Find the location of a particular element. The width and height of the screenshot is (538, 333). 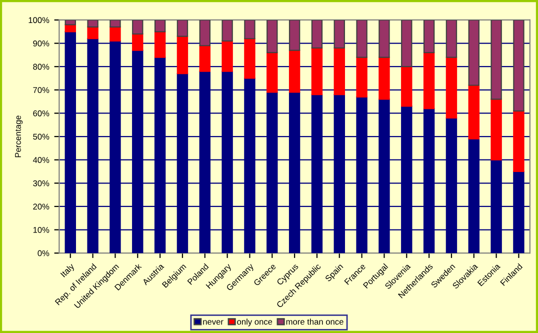

y-tick-label: 90% is located at coordinates (41, 43).